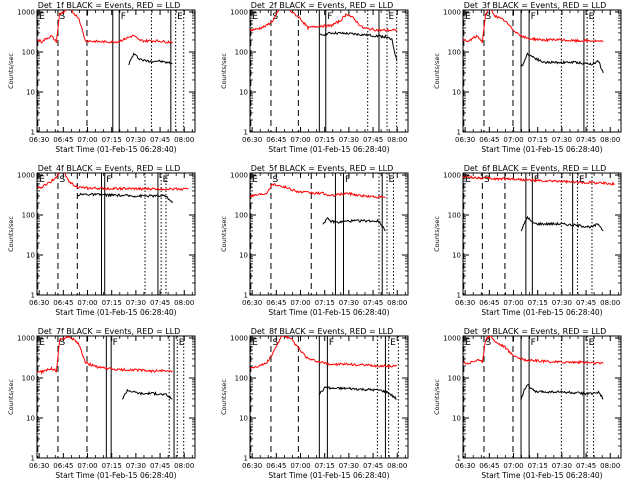 The image size is (640, 480). Describe the element at coordinates (322, 331) in the screenshot. I see `panel-title: Det_8f BLACK = Events, RED = LLD` at that location.